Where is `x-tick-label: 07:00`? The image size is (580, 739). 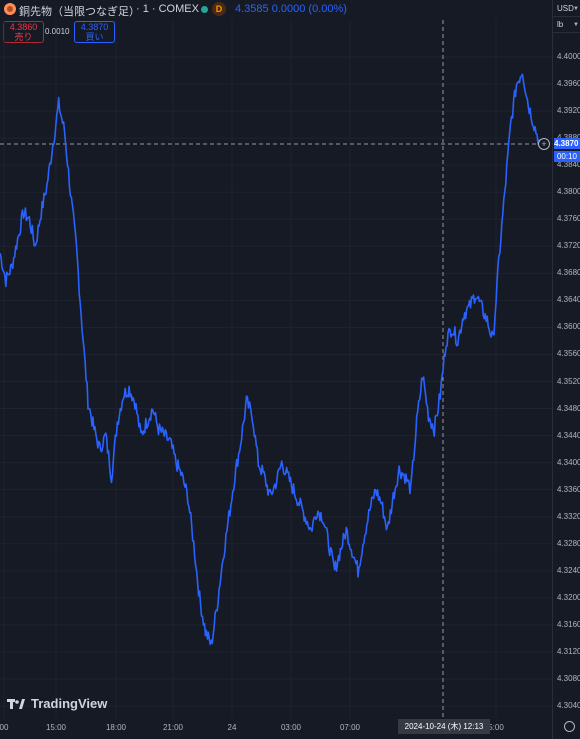 x-tick-label: 07:00 is located at coordinates (350, 727).